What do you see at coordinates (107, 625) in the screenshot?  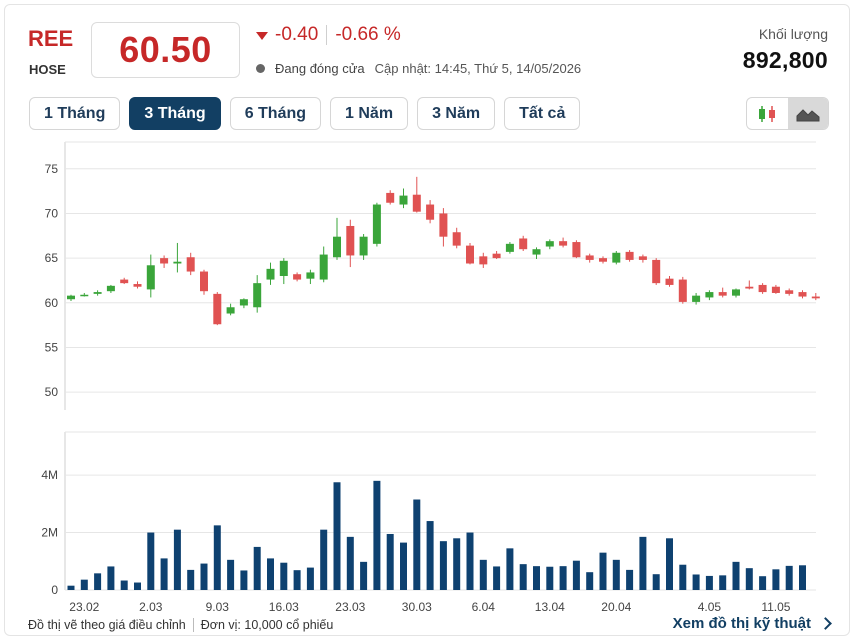 I see `adjusted-price-note: Đồ thị vẽ theo giá điều chỉnh` at bounding box center [107, 625].